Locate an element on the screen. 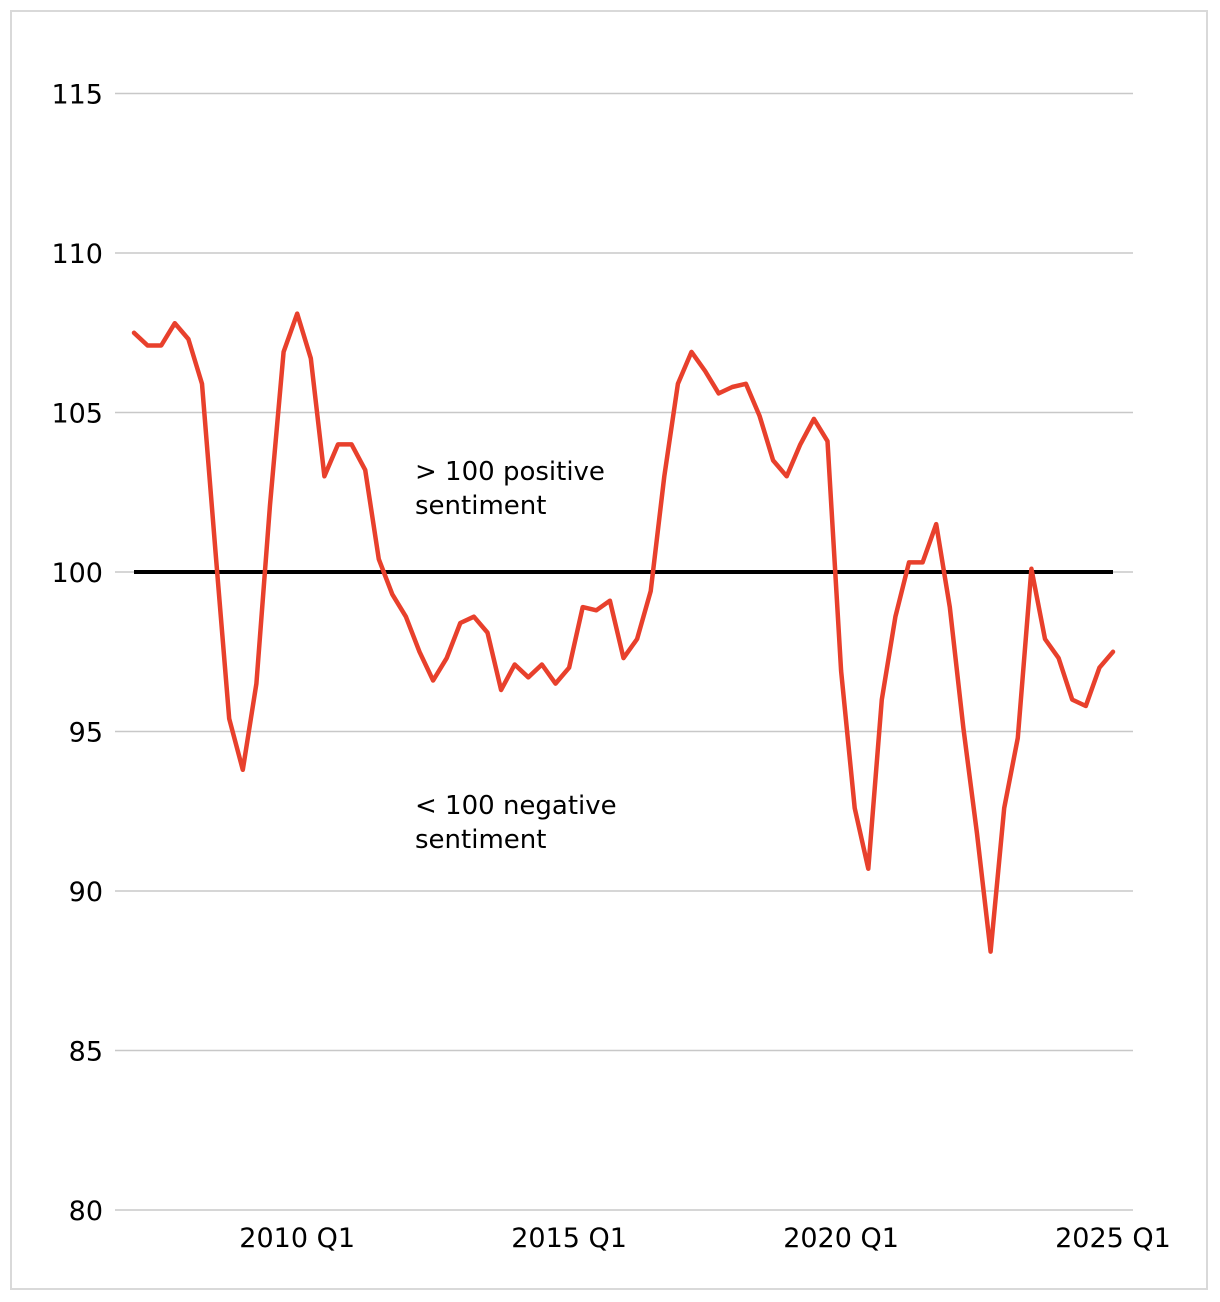 This screenshot has width=1220, height=1302. x-tick-label: 2020 Q1 is located at coordinates (841, 1238).